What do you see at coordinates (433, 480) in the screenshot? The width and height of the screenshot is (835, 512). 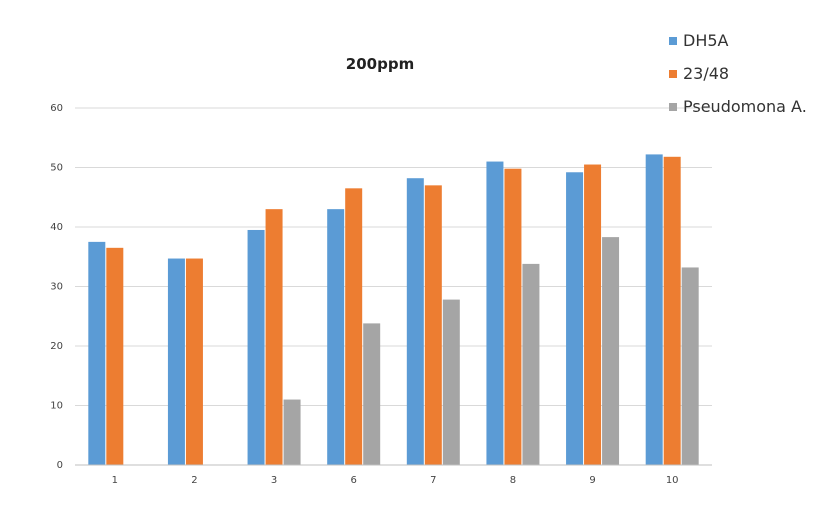 I see `x-tick-label: 7` at bounding box center [433, 480].